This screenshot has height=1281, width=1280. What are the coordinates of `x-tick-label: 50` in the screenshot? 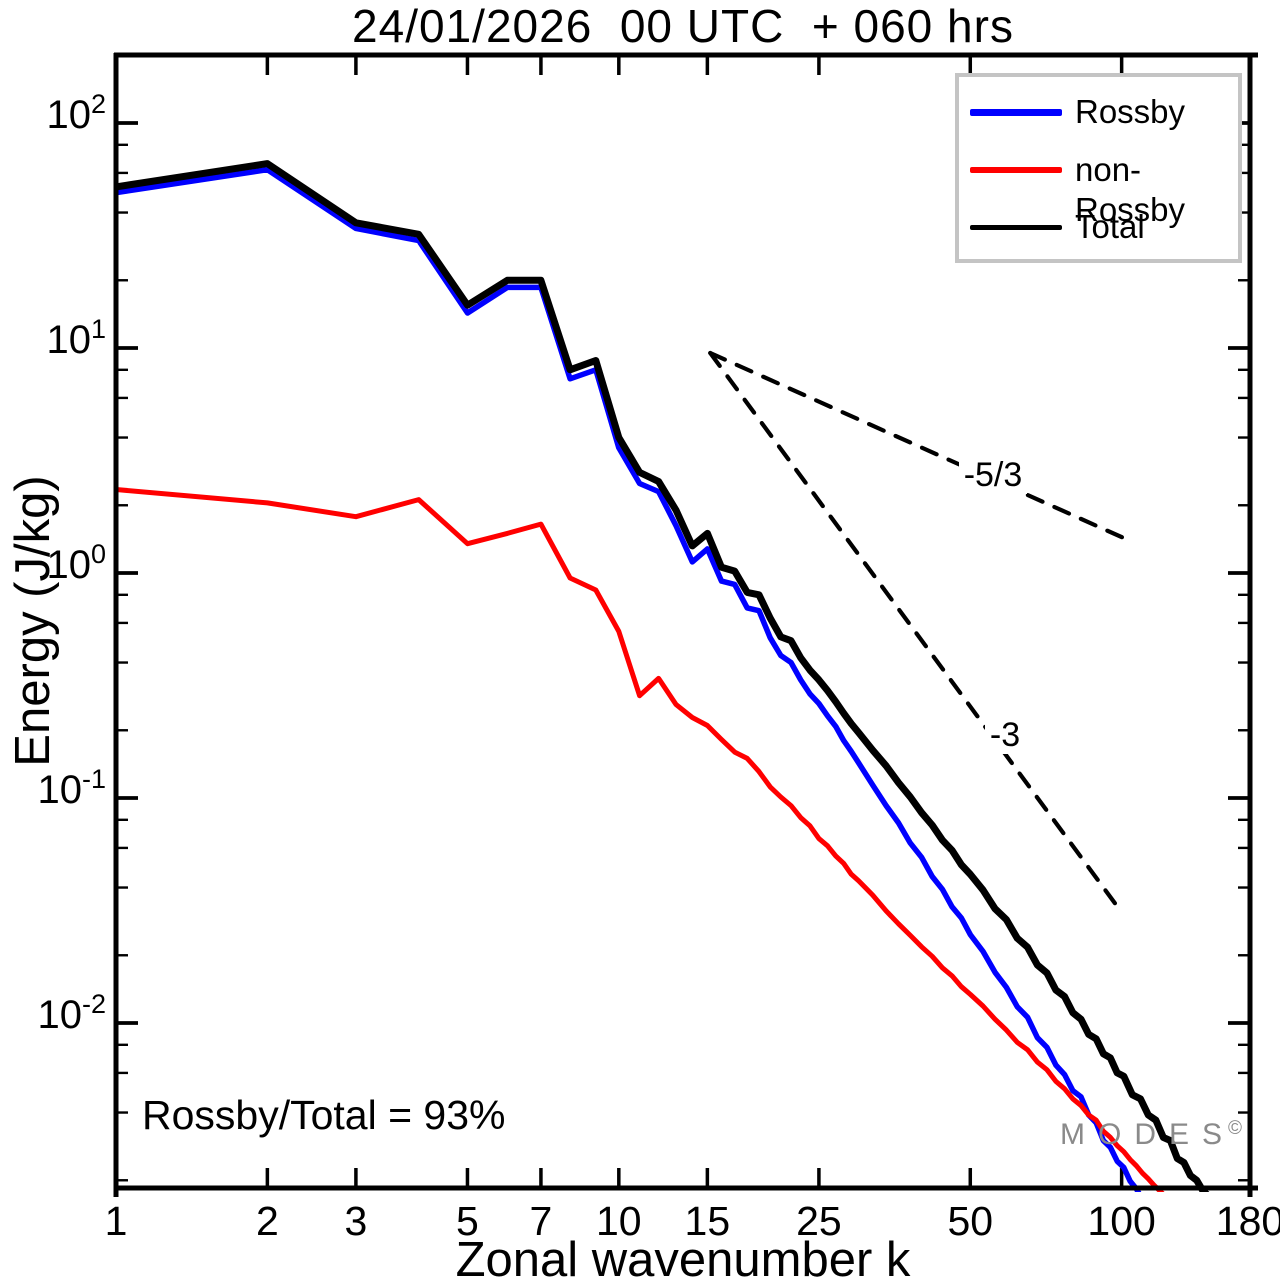 It's located at (970, 1221).